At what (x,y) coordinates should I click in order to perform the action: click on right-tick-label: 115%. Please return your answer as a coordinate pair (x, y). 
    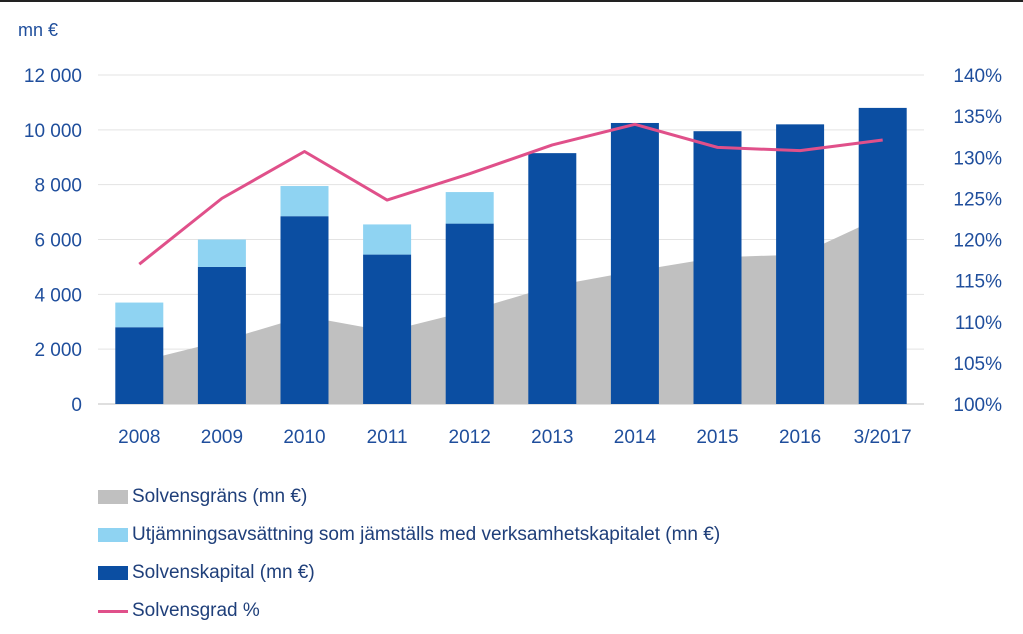
    Looking at the image, I should click on (978, 282).